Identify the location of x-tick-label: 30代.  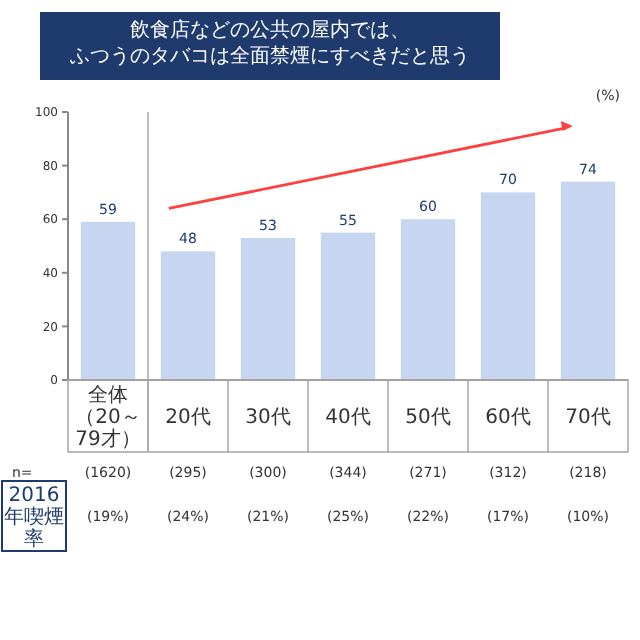
(268, 418).